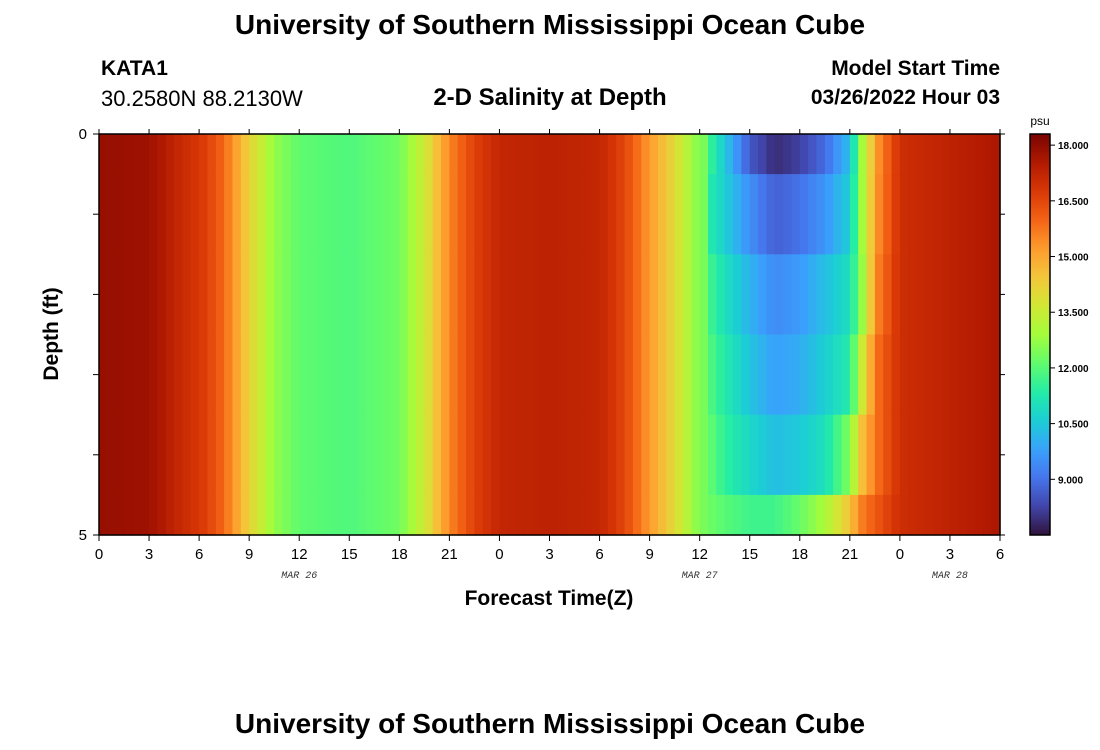 This screenshot has width=1100, height=750. Describe the element at coordinates (550, 97) in the screenshot. I see `plot-title: 2-D Salinity at Depth` at that location.